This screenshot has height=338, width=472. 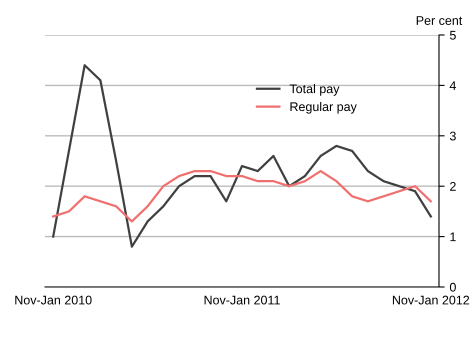 I want to click on y-tick-label: 4, so click(x=453, y=85).